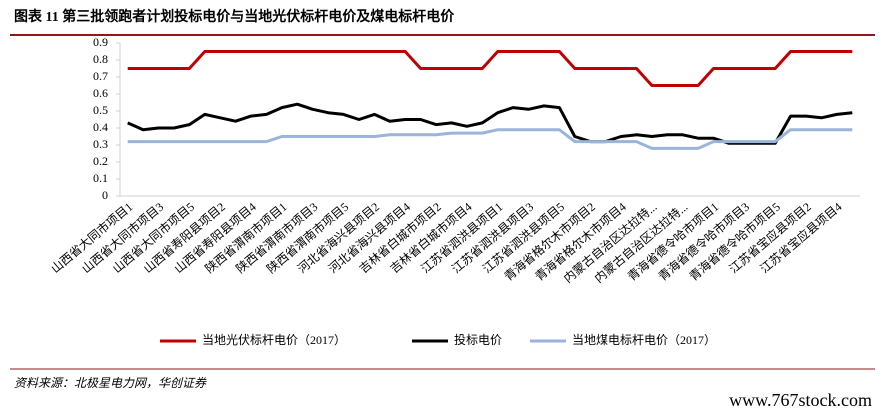 The width and height of the screenshot is (885, 420). I want to click on y-tick-label: 0.9, so click(100, 42).